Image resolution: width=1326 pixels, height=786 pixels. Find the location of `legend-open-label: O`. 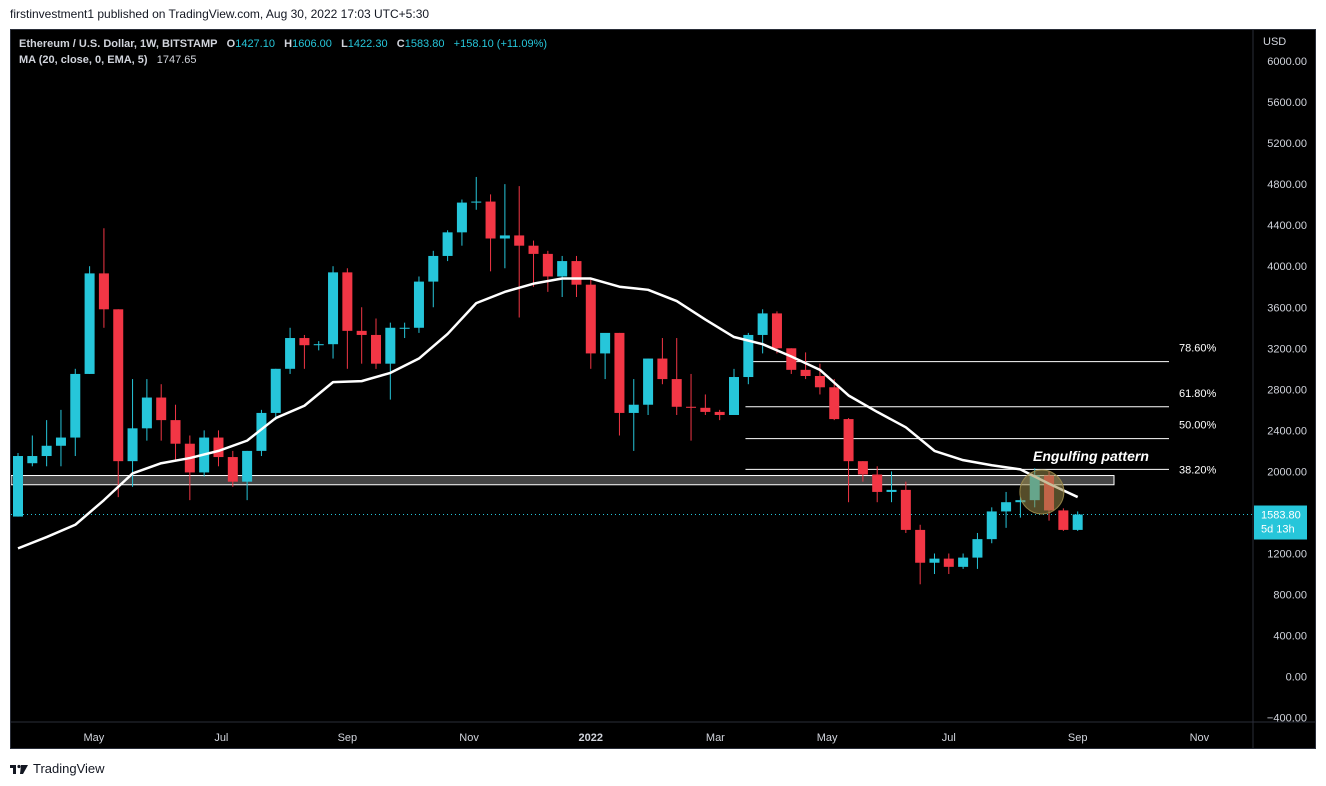

legend-open-label: O is located at coordinates (231, 44).